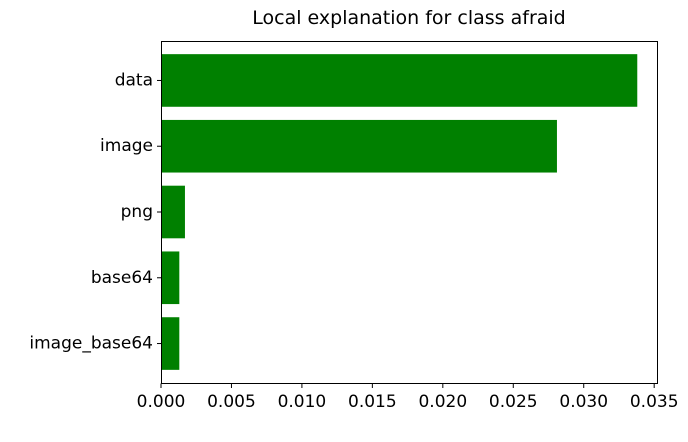 The width and height of the screenshot is (688, 442). What do you see at coordinates (161, 402) in the screenshot?
I see `x-tick-label: 0.000` at bounding box center [161, 402].